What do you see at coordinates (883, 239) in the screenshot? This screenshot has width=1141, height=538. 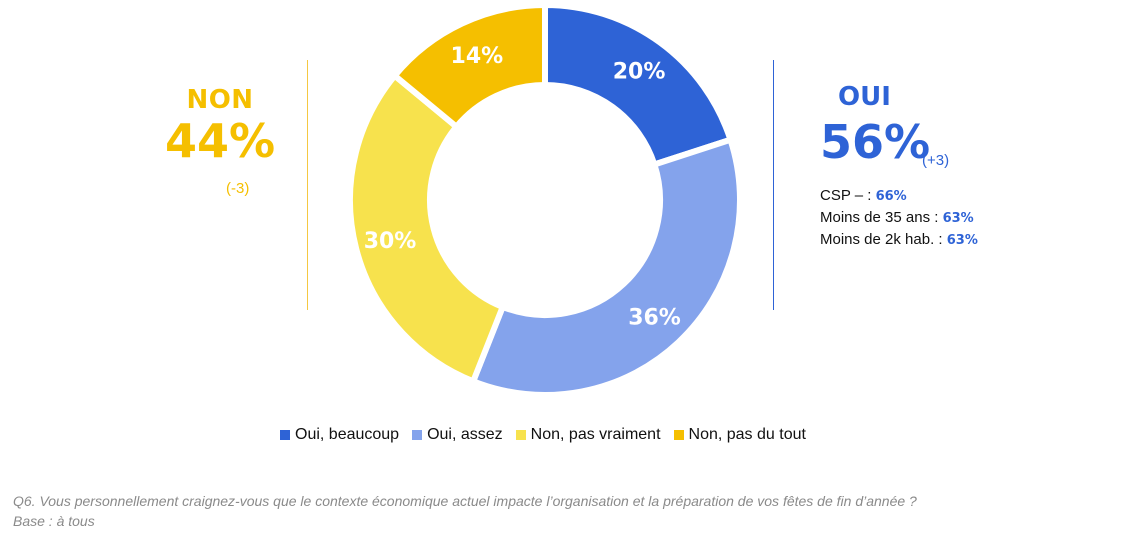 I see `detail-label: Moins de 2k hab. :` at bounding box center [883, 239].